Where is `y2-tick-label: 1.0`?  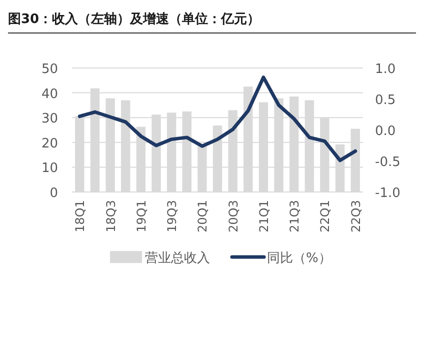
y2-tick-label: 1.0 is located at coordinates (385, 69).